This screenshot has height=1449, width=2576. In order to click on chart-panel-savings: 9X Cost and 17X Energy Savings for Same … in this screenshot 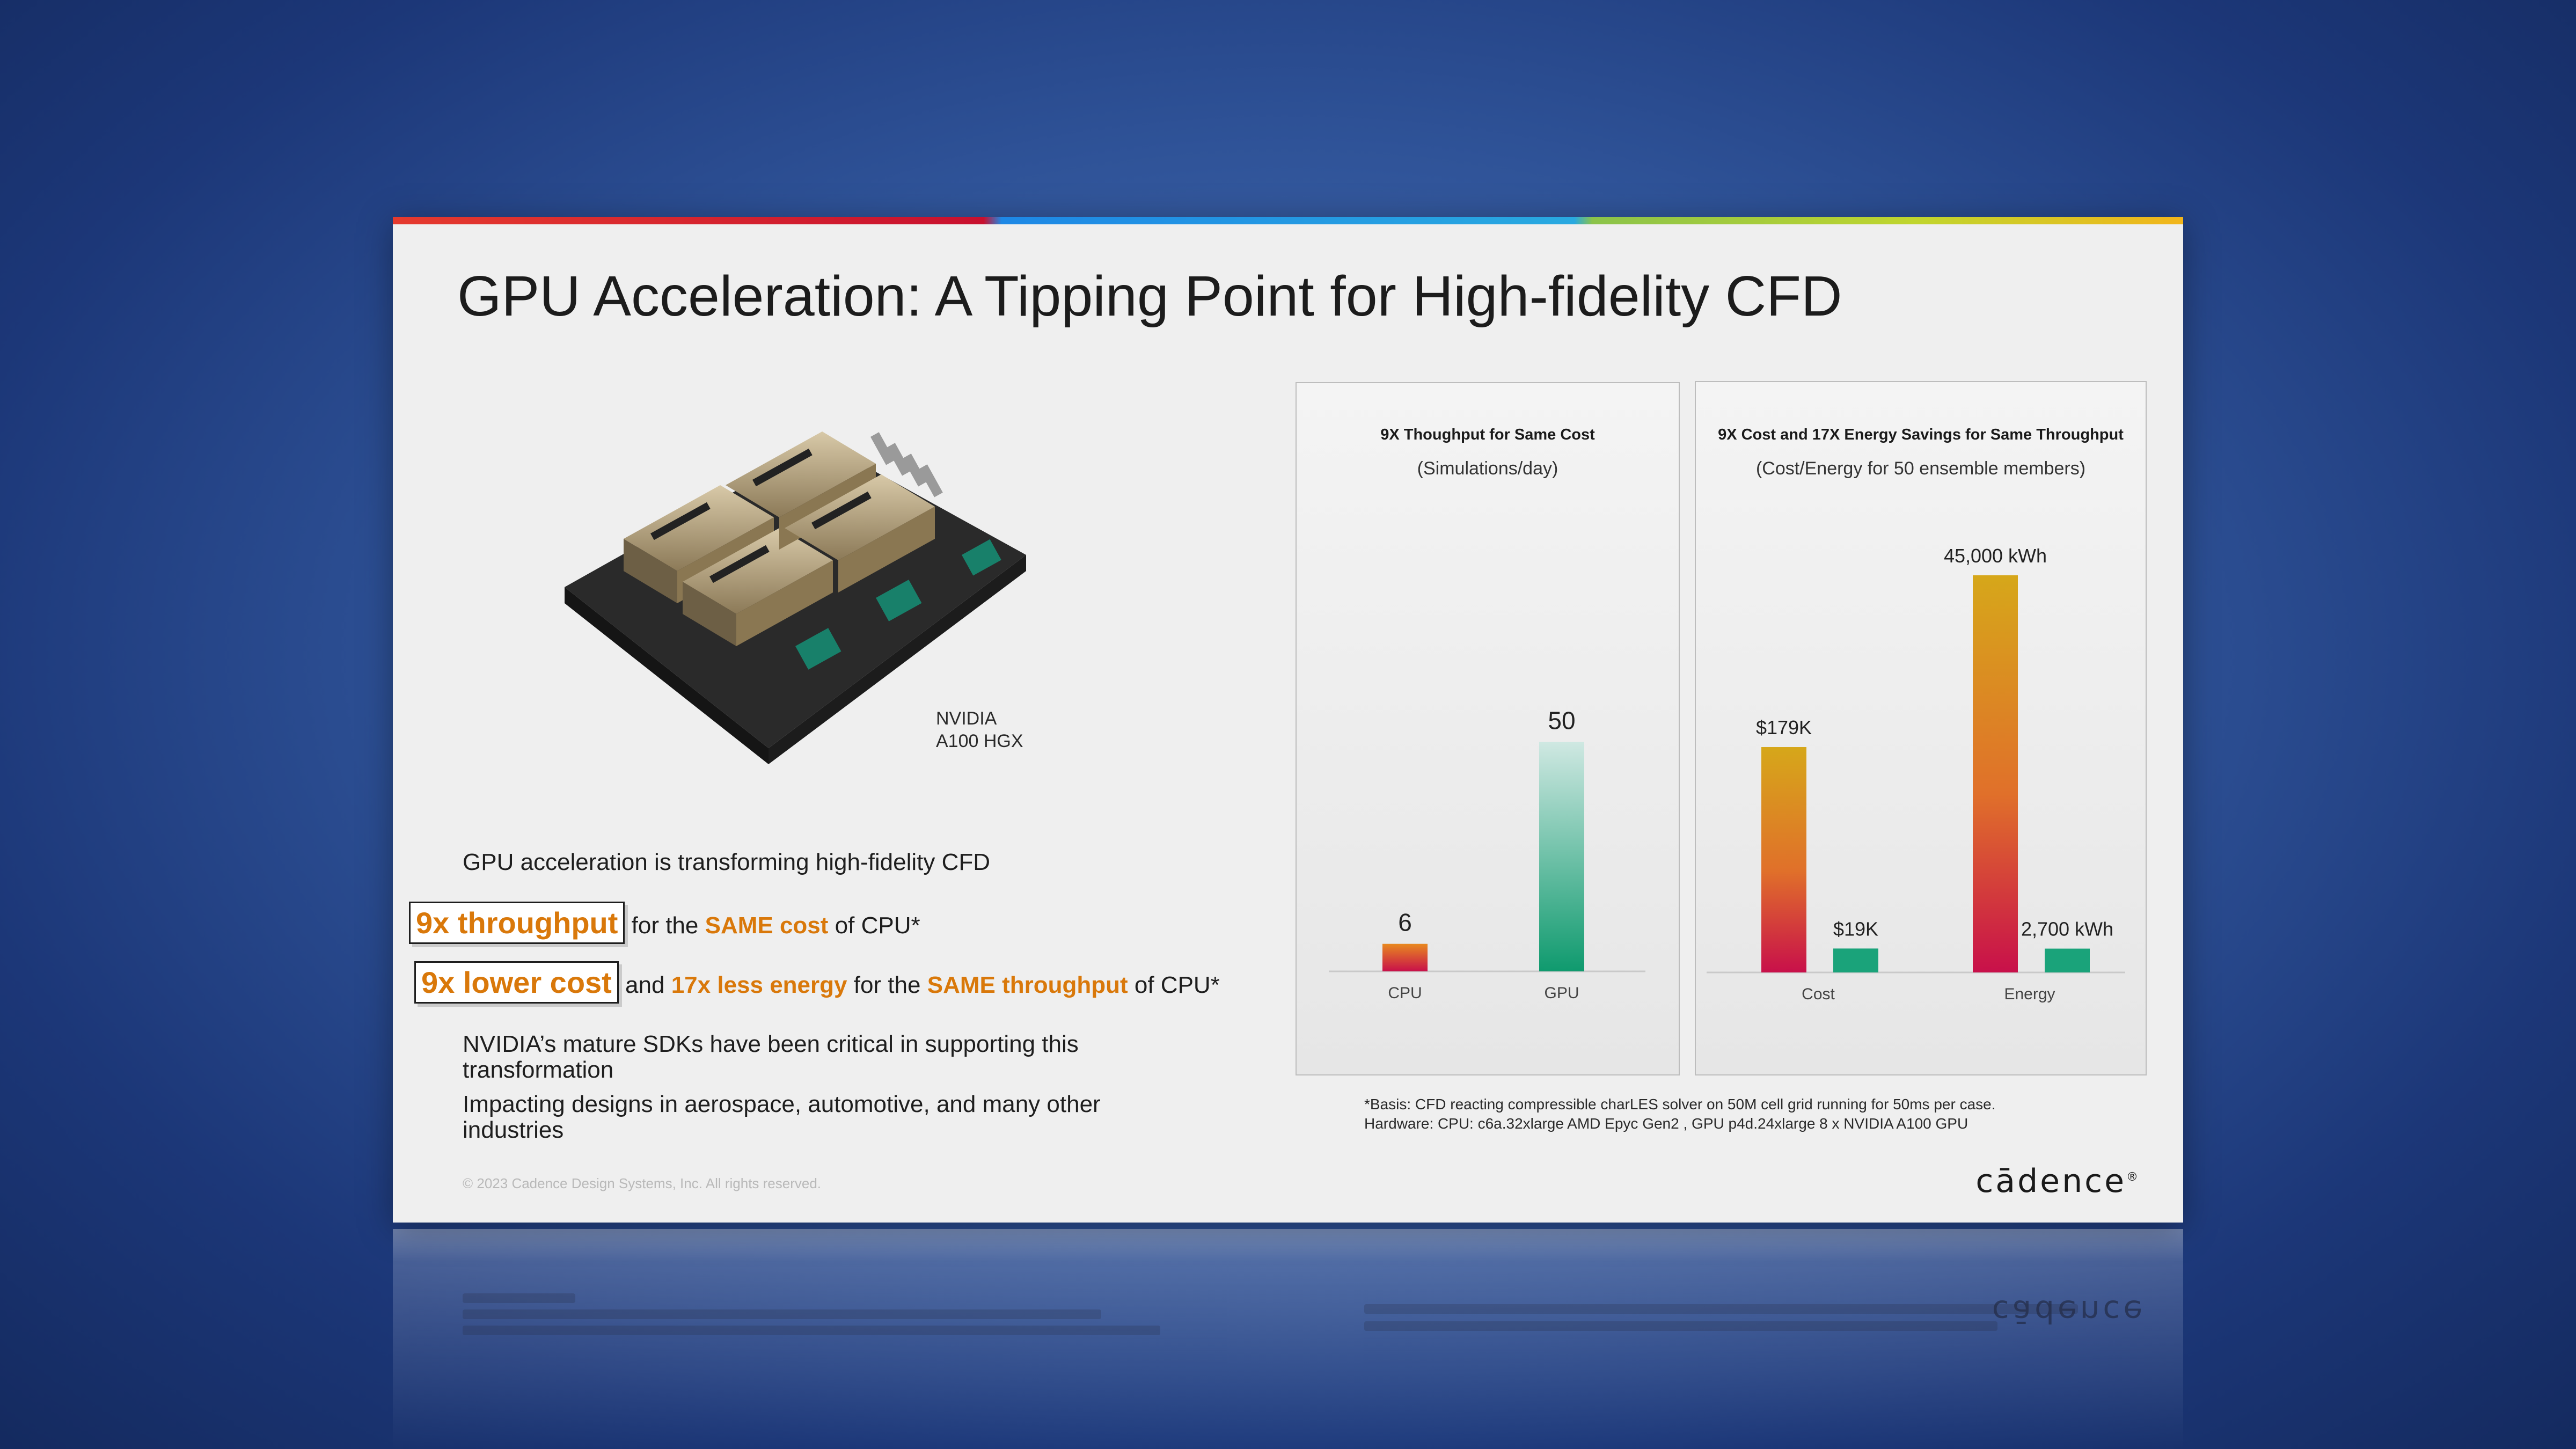, I will do `click(1921, 728)`.